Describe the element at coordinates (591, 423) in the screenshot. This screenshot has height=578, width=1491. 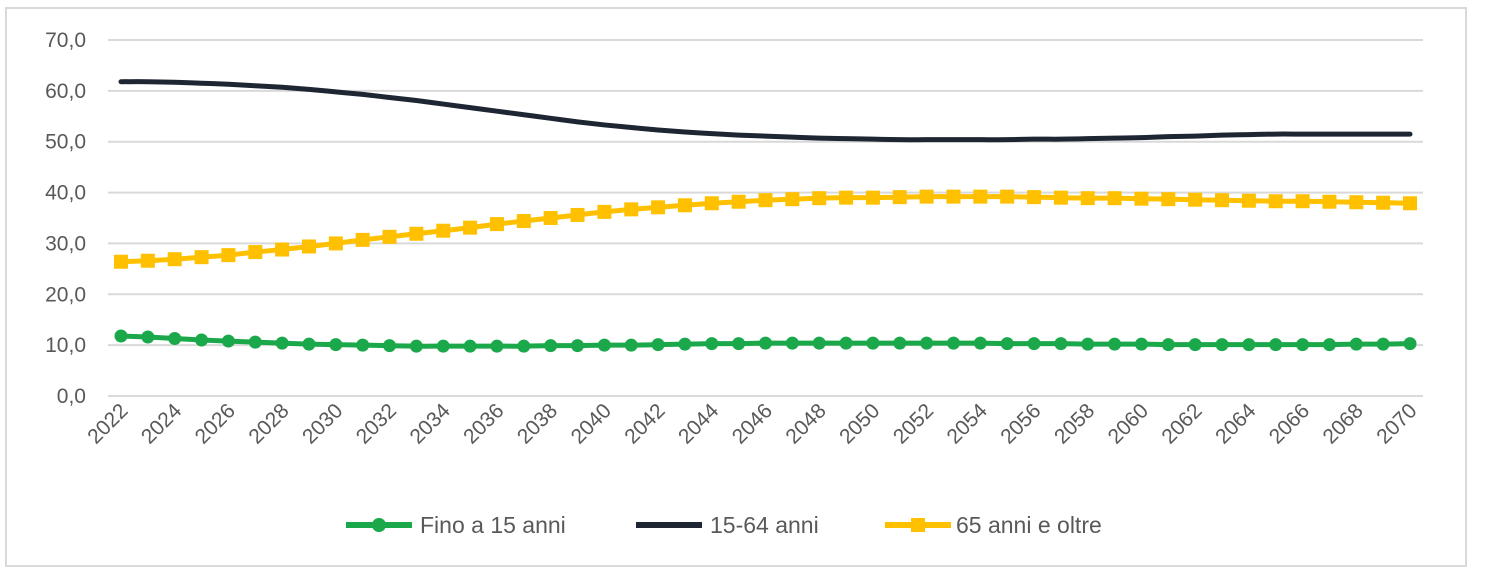
I see `x-tick-label: 2040` at that location.